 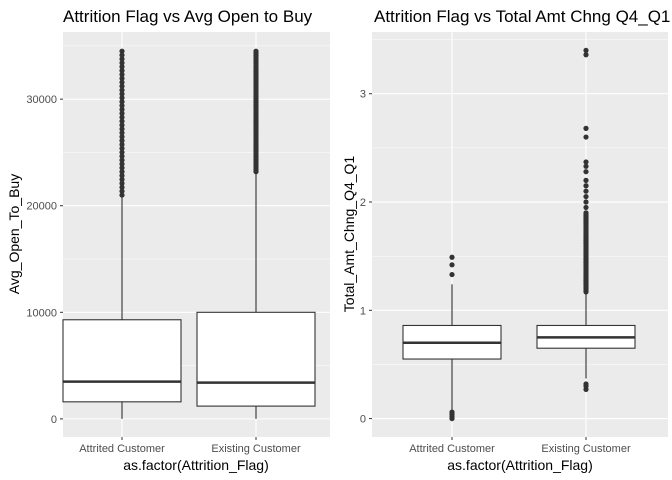 What do you see at coordinates (349, 234) in the screenshot?
I see `chart-2-y-axis-title: Total_Amt_Chng_Q4_Q1` at bounding box center [349, 234].